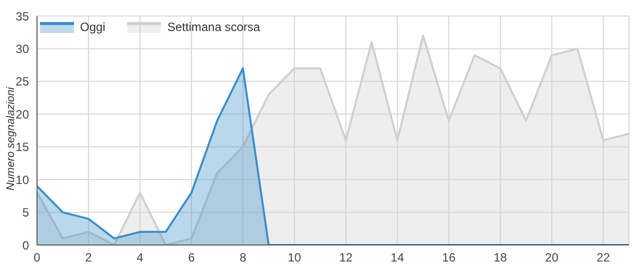  What do you see at coordinates (192, 257) in the screenshot?
I see `x-tick-label: 6` at bounding box center [192, 257].